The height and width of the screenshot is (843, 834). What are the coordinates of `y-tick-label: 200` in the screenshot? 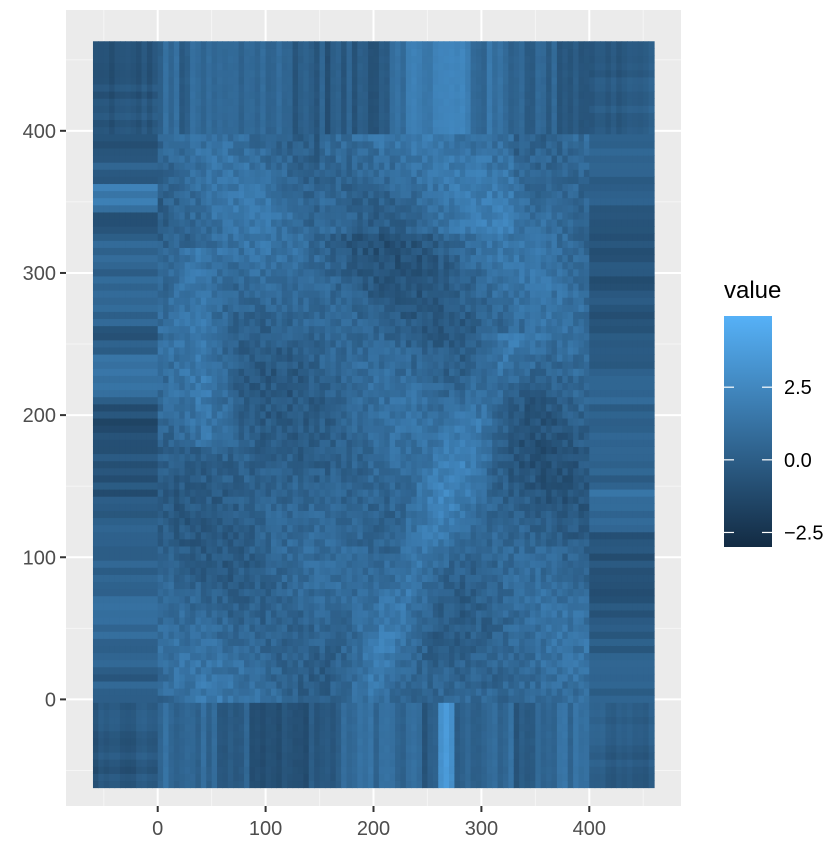 It's located at (39, 416).